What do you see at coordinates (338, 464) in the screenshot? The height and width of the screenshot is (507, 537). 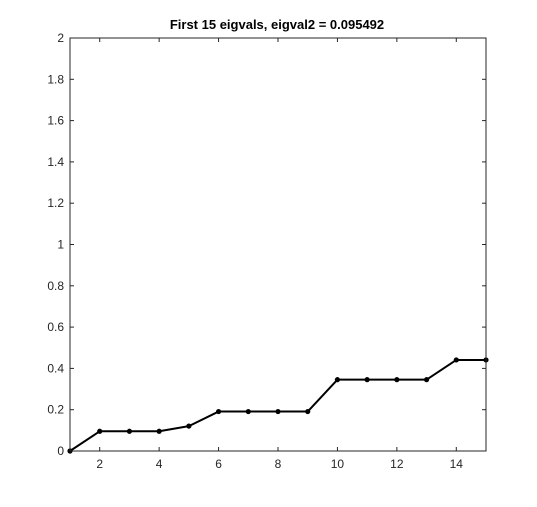 I see `x-tick-label: 10` at bounding box center [338, 464].